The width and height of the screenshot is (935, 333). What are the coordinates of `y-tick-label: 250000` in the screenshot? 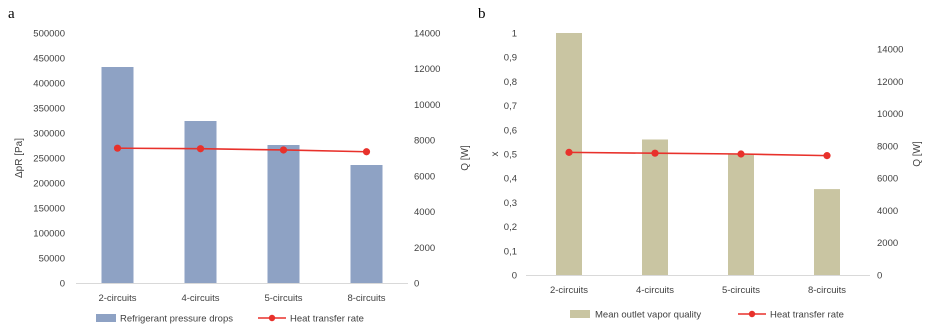 It's located at (49, 159).